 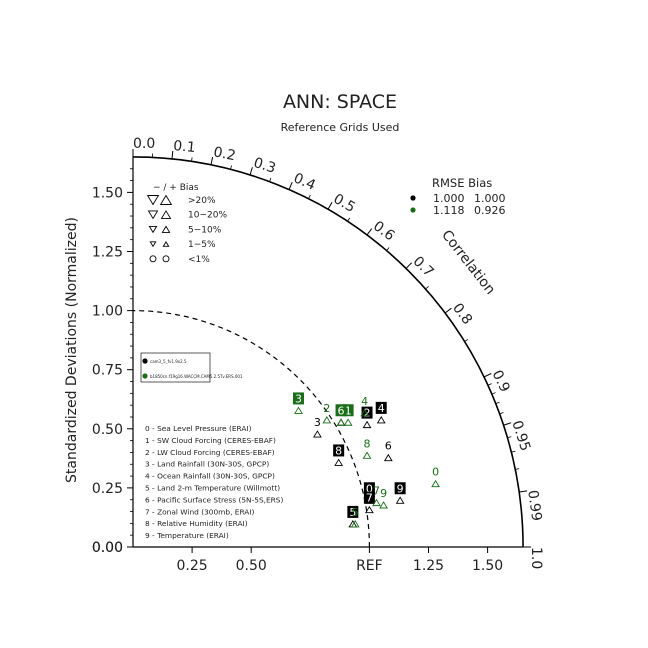 I want to click on variable-legend-item: 3 - Land Rainfall (30N-30S, GPCP), so click(x=207, y=464).